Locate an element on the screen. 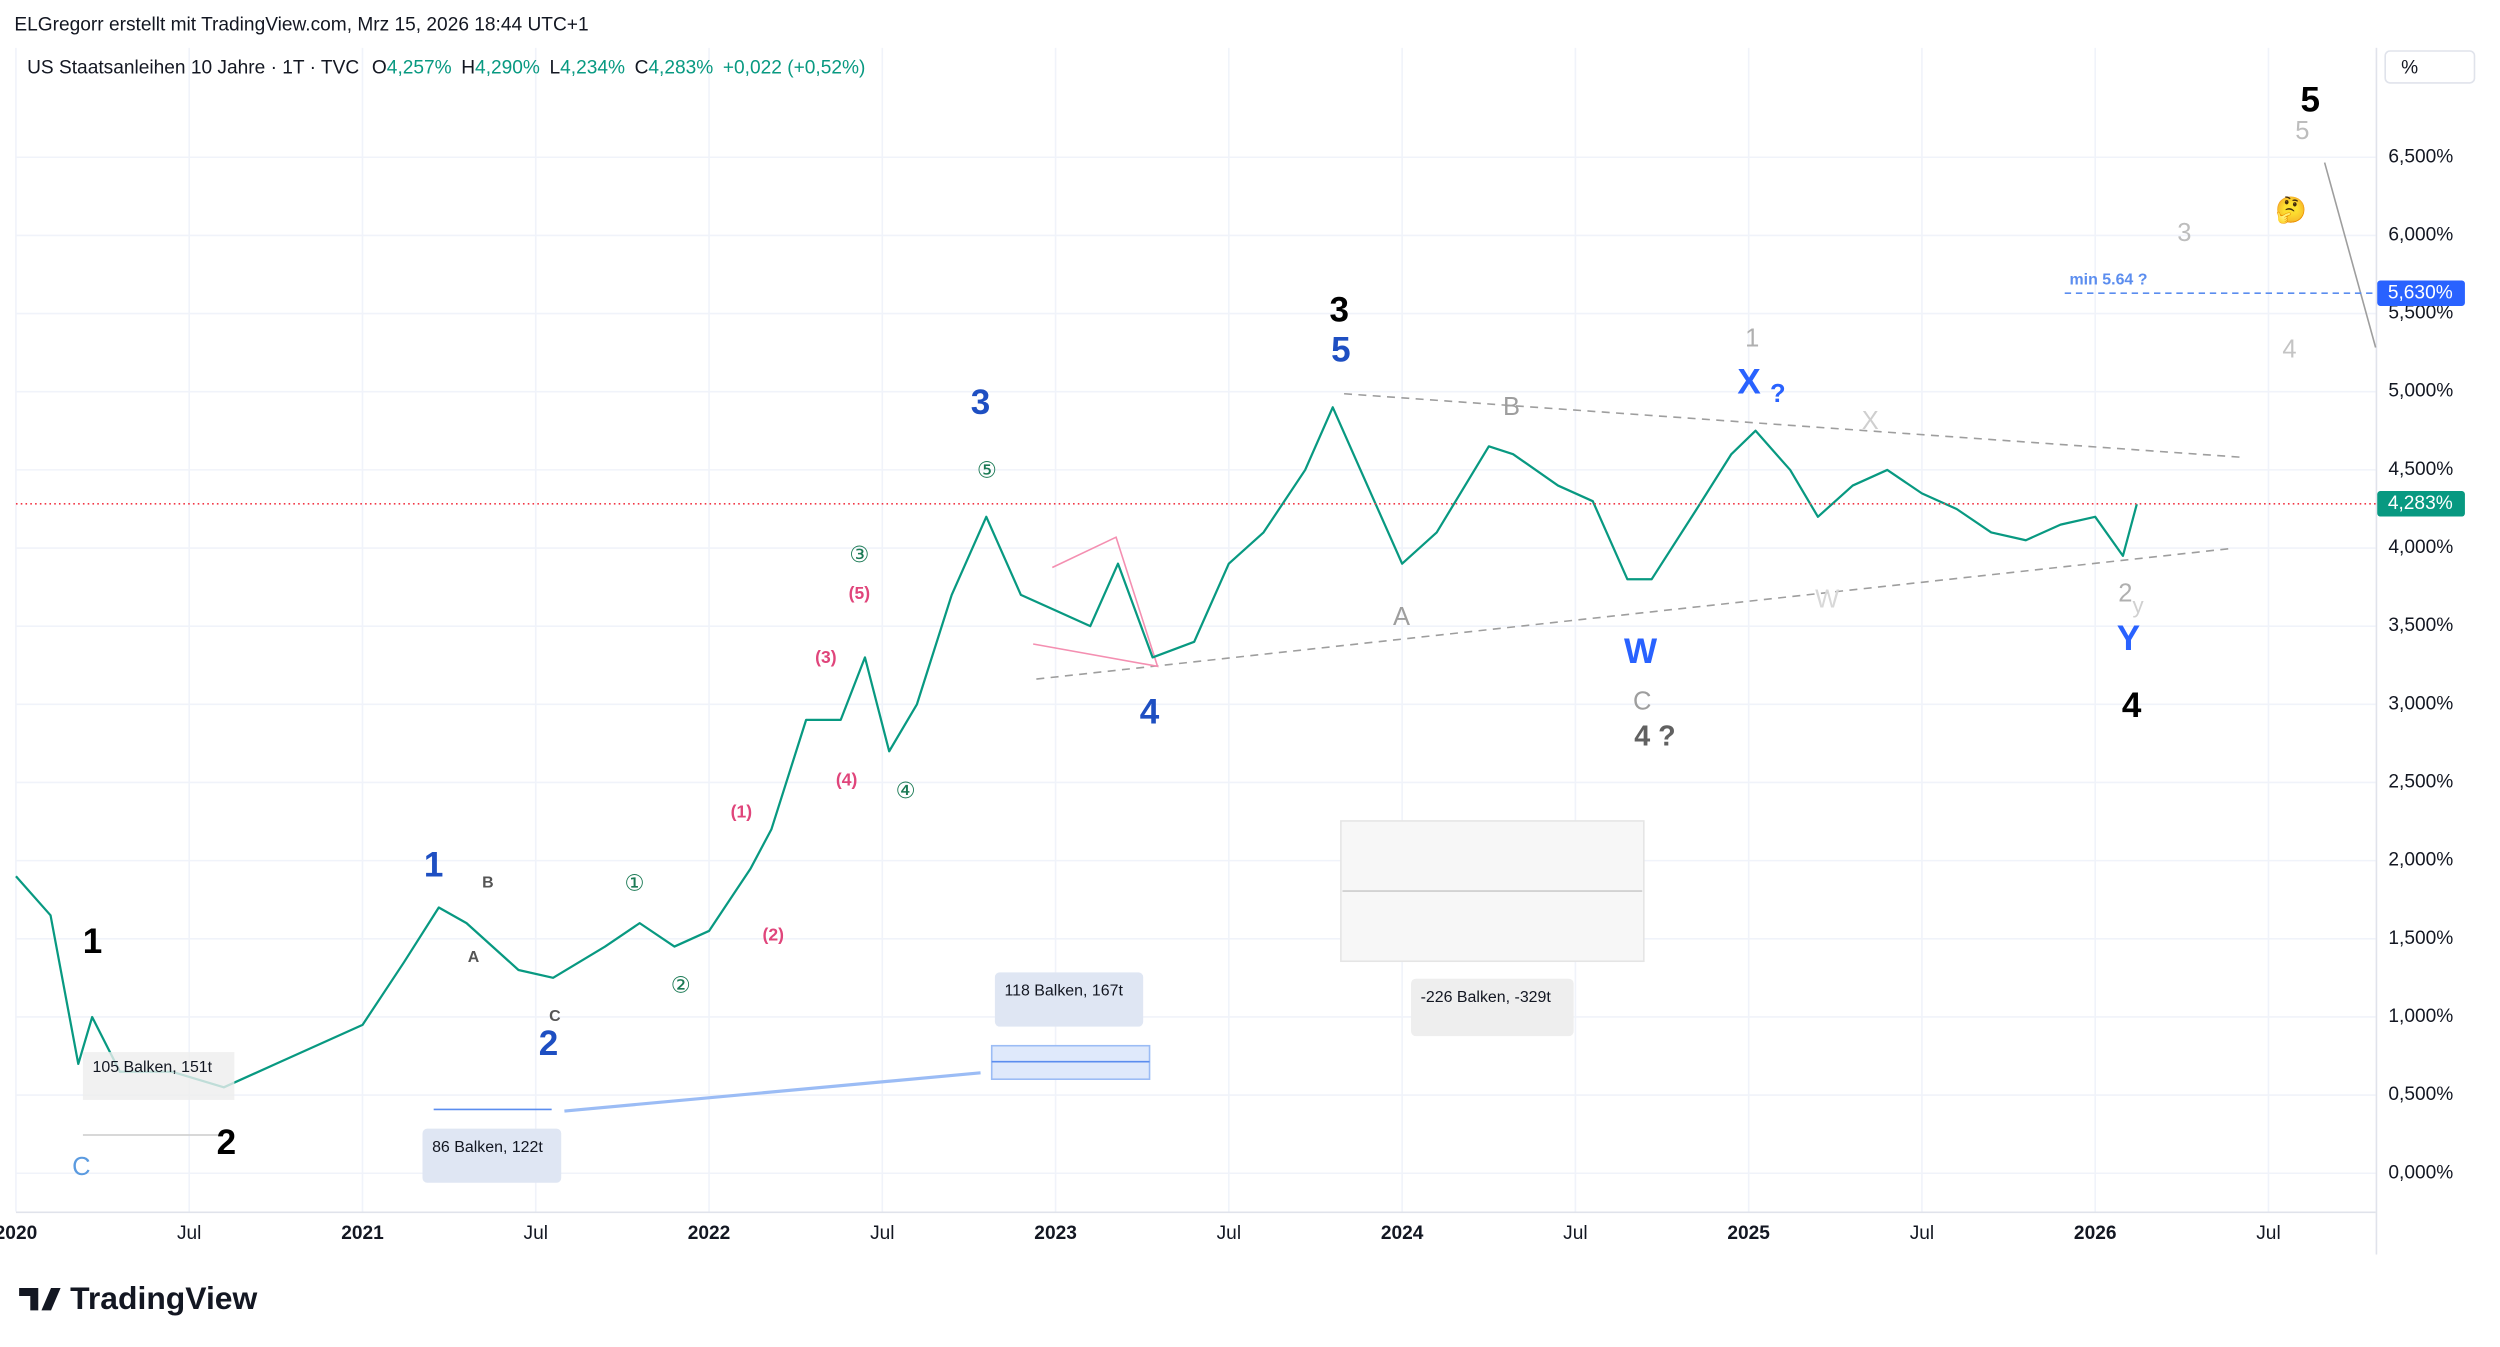 The image size is (2500, 1347). wave-label: Y is located at coordinates (2128, 638).